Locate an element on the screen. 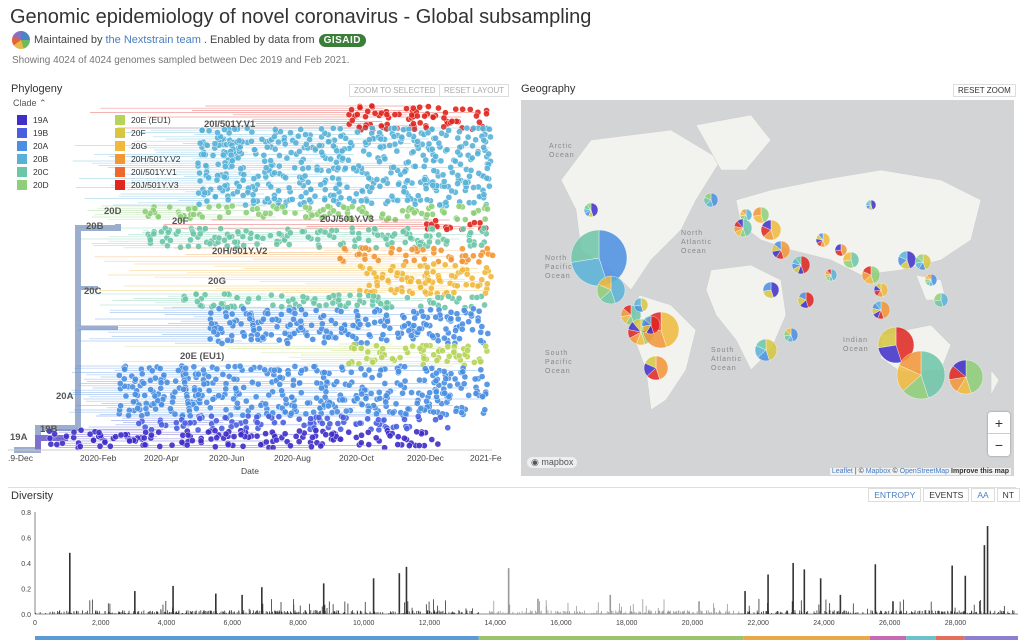 The image size is (1024, 640). gisaid-logo: GISAID is located at coordinates (342, 40).